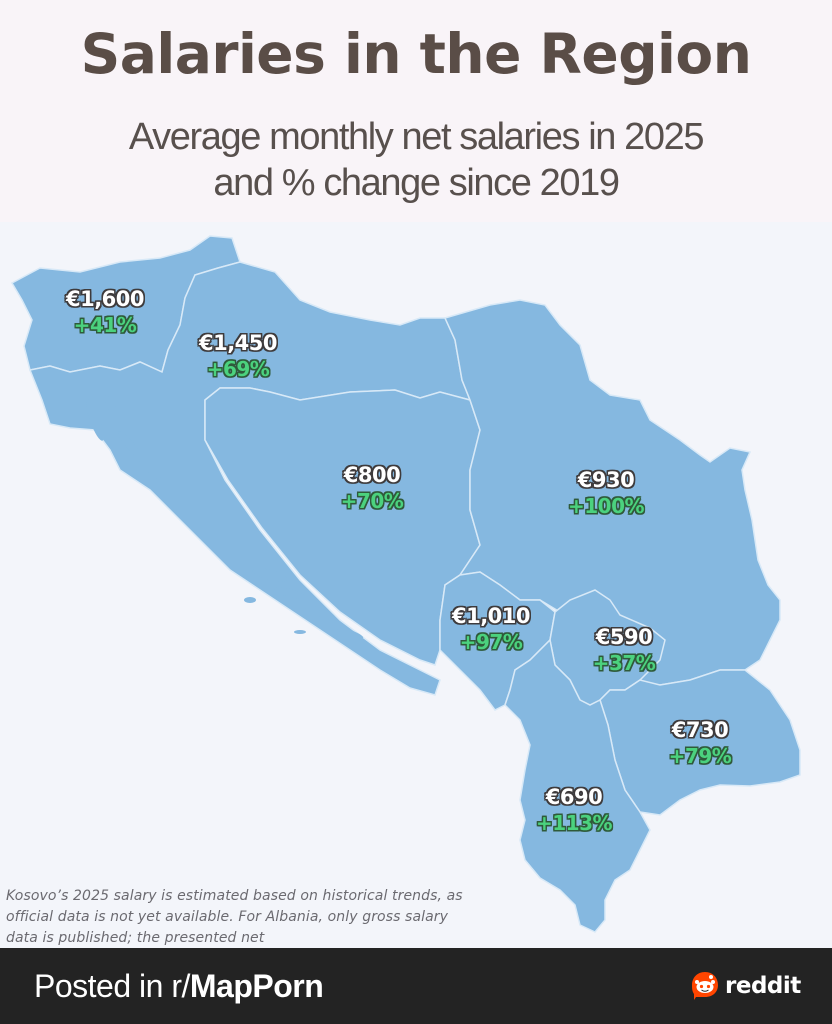 This screenshot has height=1024, width=832. What do you see at coordinates (491, 642) in the screenshot?
I see `change-value: +97%` at bounding box center [491, 642].